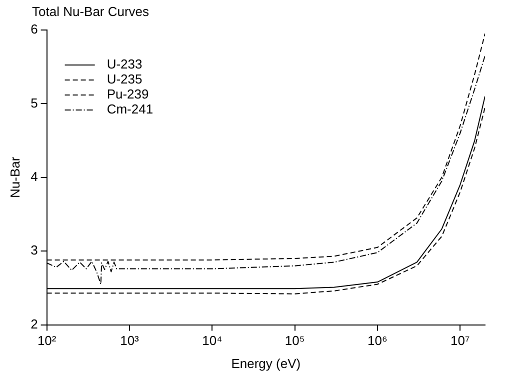 The image size is (509, 380). I want to click on y-tick-label: 5, so click(34, 102).